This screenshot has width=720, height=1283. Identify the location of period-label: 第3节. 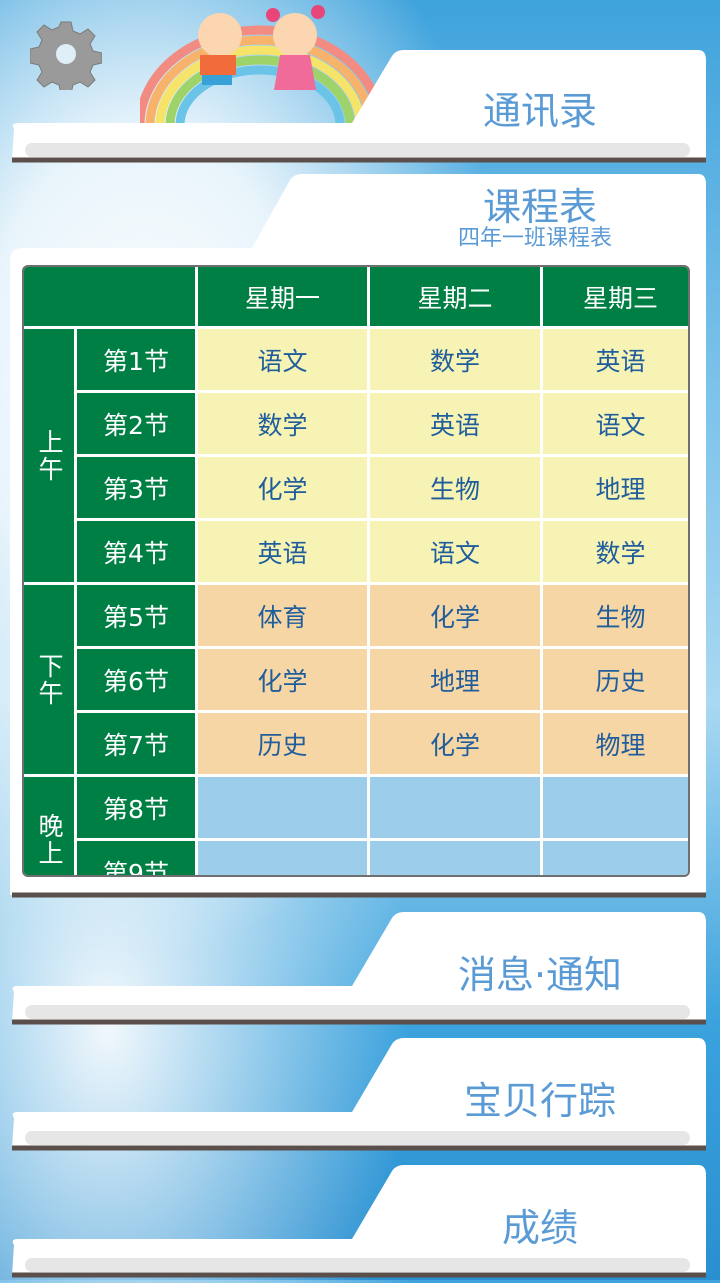
(136, 487).